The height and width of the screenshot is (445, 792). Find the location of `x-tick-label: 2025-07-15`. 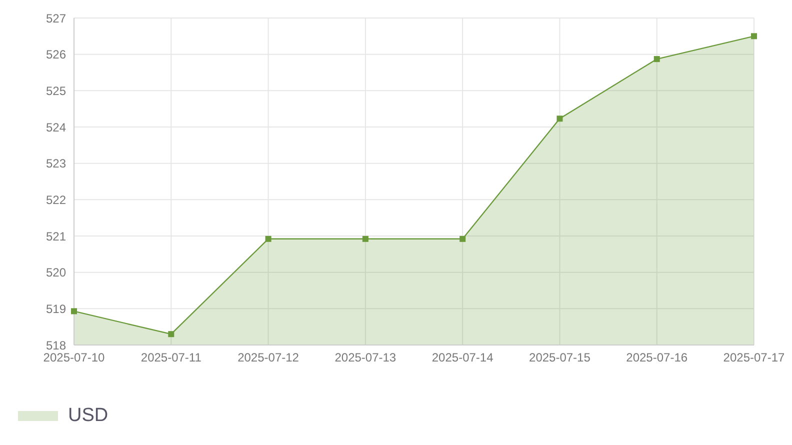

x-tick-label: 2025-07-15 is located at coordinates (560, 357).